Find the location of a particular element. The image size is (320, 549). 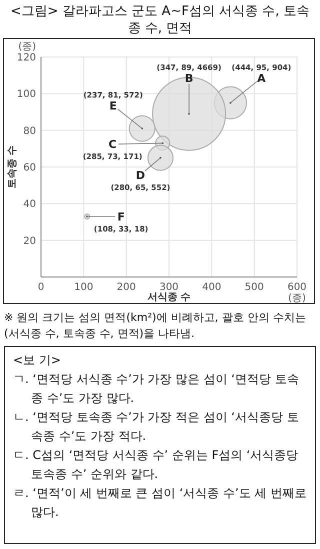

x-tick-label: 400 is located at coordinates (212, 287).